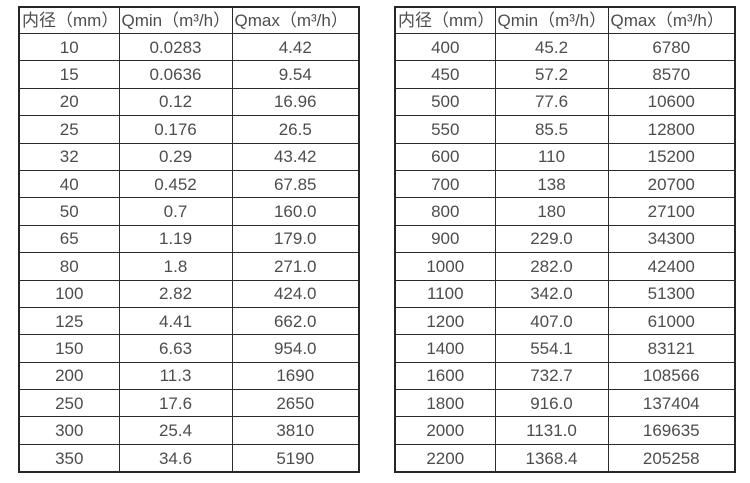 The width and height of the screenshot is (750, 483). What do you see at coordinates (175, 74) in the screenshot?
I see `cell-qmin: 0.0636` at bounding box center [175, 74].